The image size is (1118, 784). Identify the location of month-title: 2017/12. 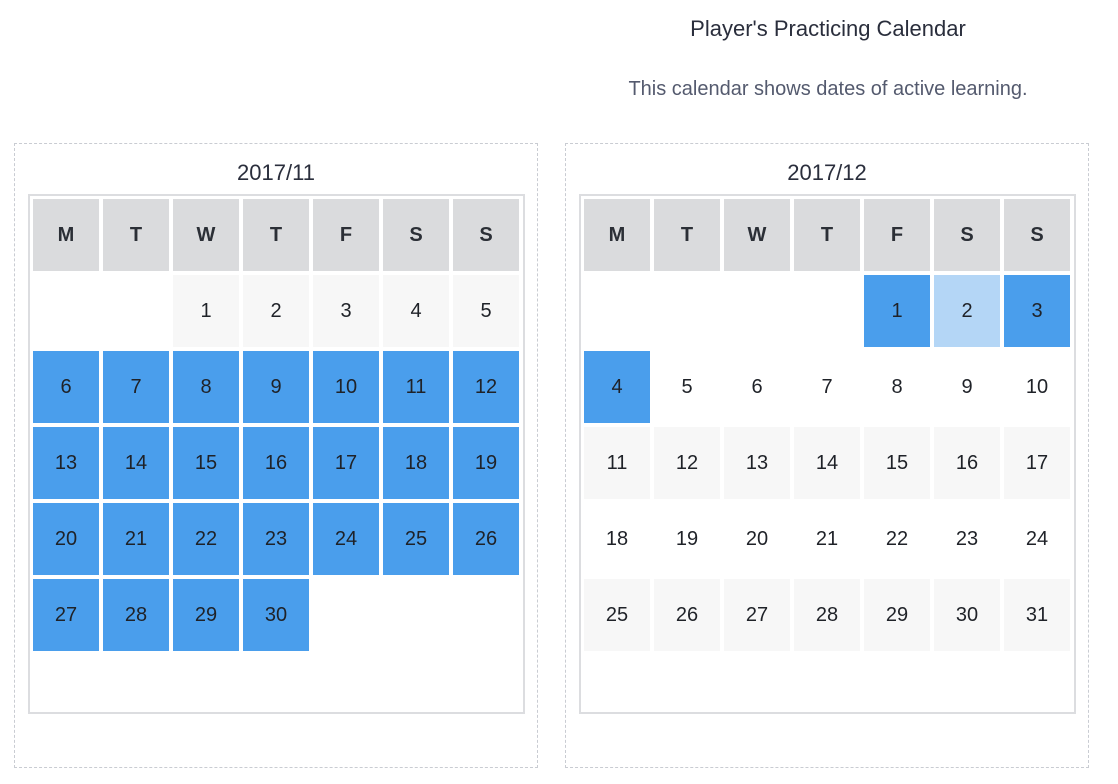
(827, 172).